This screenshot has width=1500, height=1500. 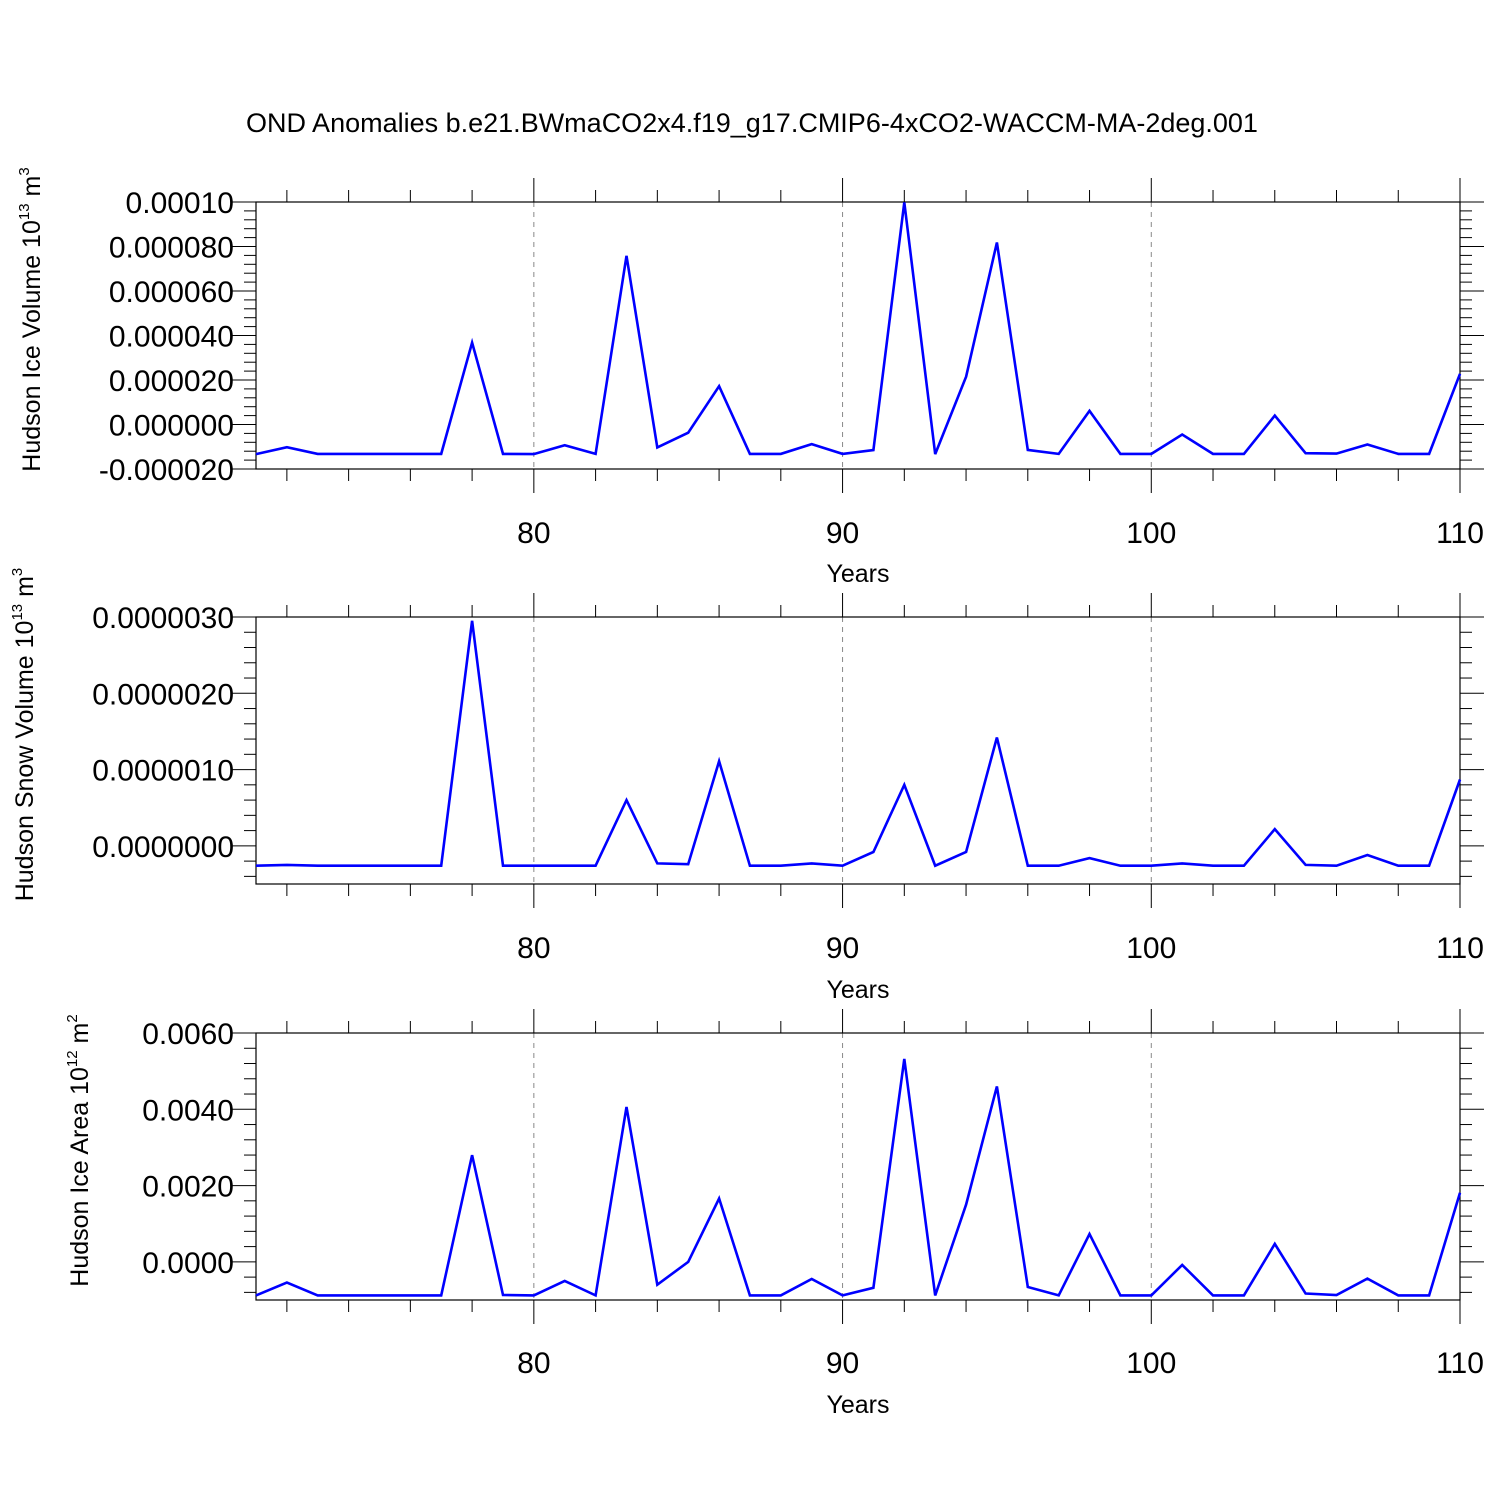 What do you see at coordinates (171, 381) in the screenshot?
I see `y-tick-label: 0.000020` at bounding box center [171, 381].